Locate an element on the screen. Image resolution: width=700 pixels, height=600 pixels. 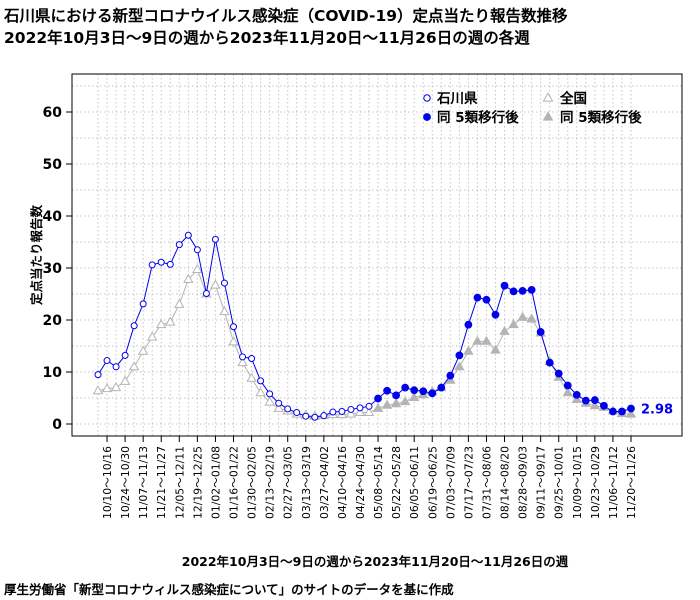
x-tick-label: 01/16～01/22 is located at coordinates (234, 482).